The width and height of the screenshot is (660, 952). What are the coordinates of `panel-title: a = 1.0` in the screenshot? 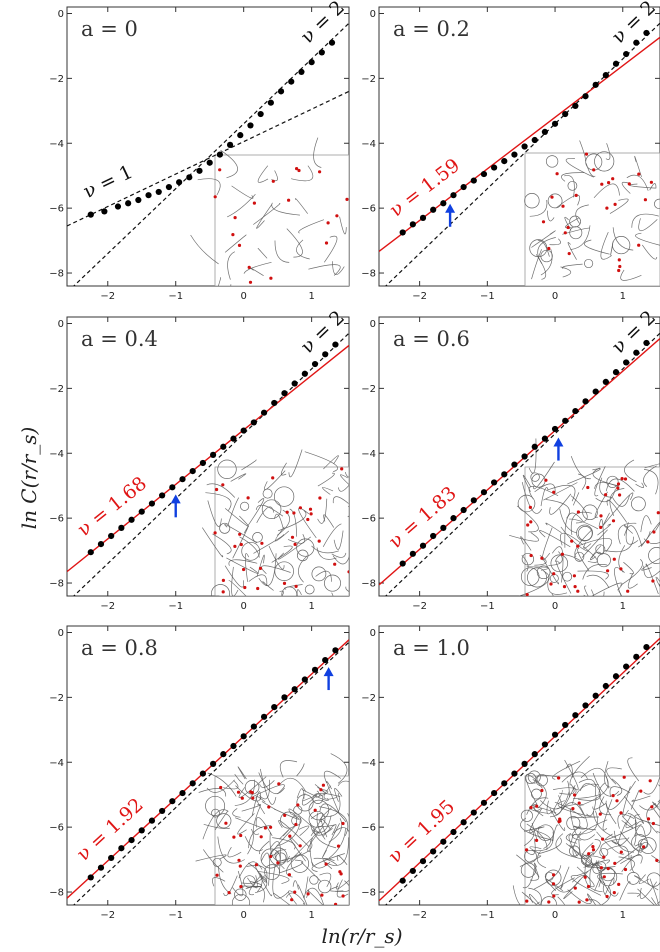 It's located at (431, 648).